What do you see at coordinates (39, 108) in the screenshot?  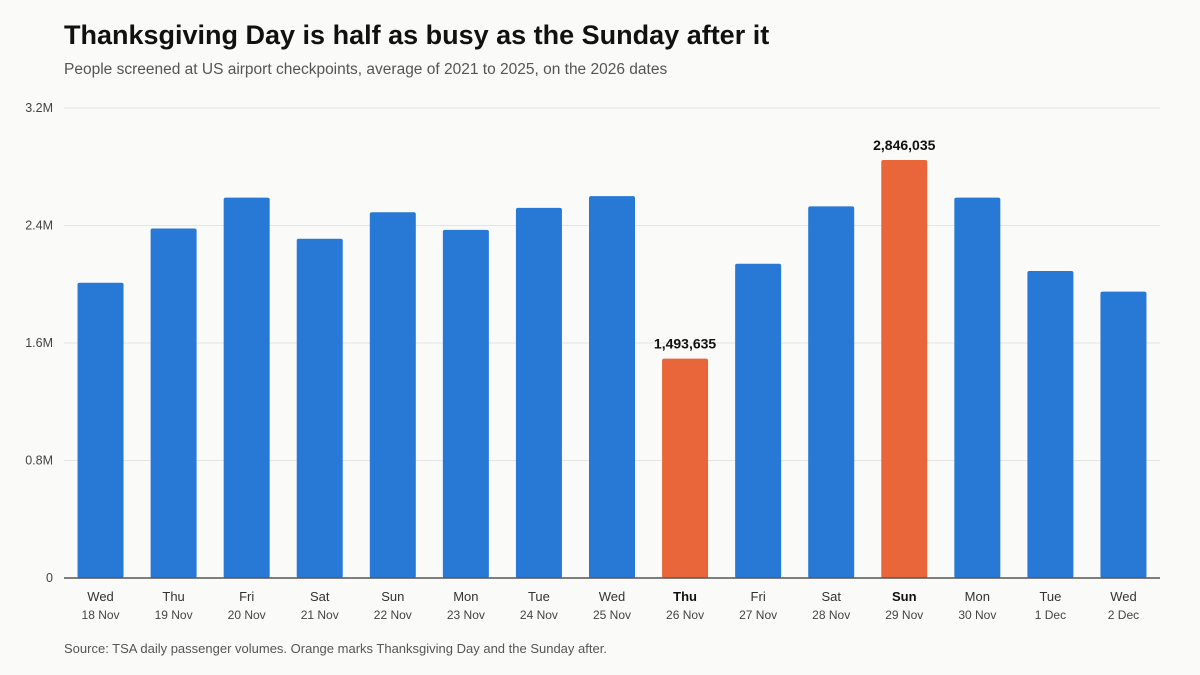 I see `y-tick-label: 3.2M` at bounding box center [39, 108].